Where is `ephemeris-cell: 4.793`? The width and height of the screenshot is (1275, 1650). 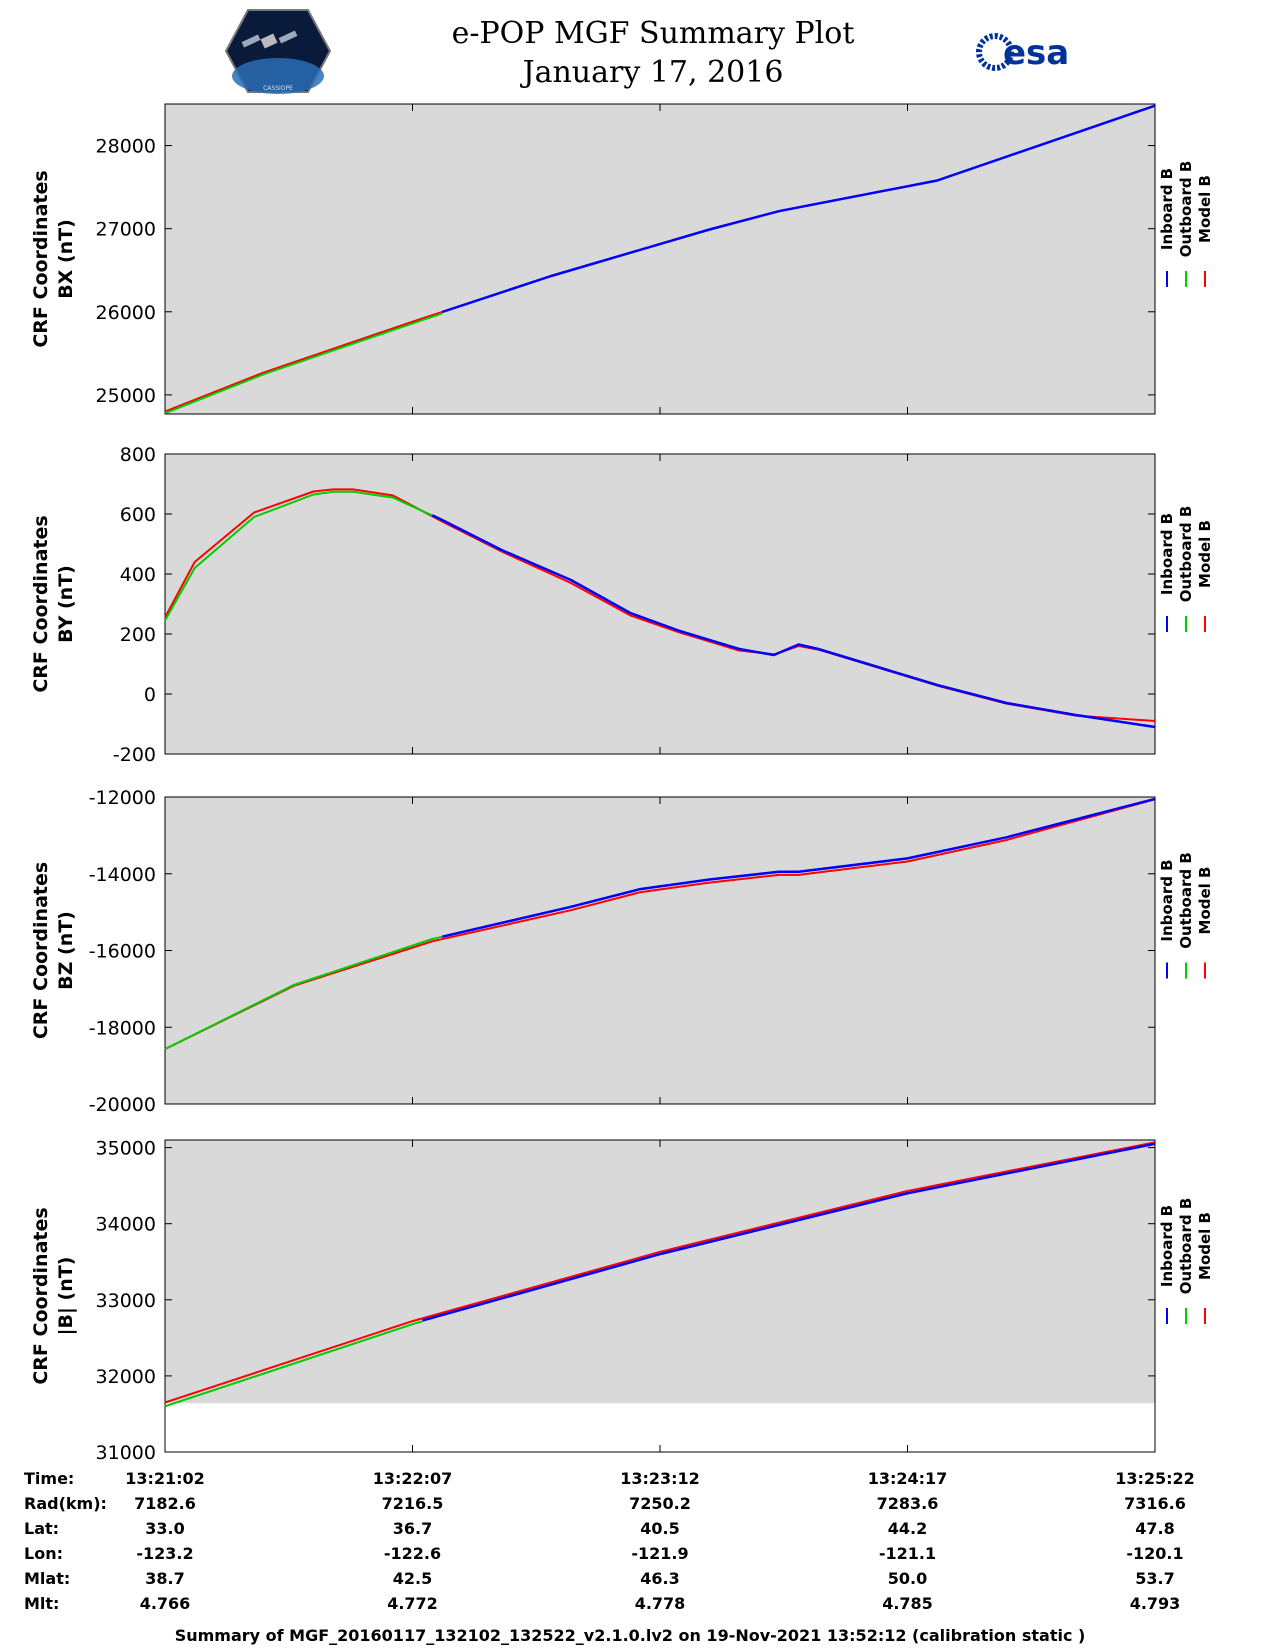 ephemeris-cell: 4.793 is located at coordinates (1155, 1603).